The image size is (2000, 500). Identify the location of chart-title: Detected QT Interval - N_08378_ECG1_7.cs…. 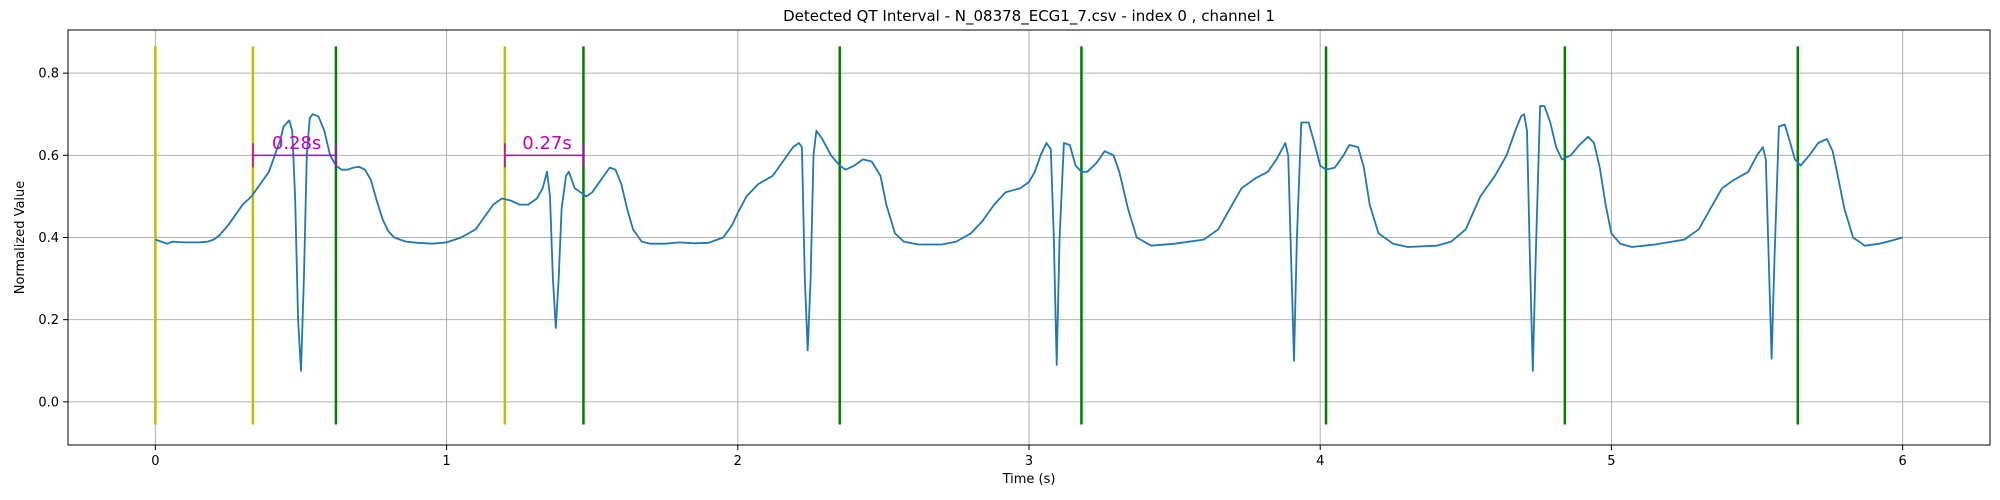
(1029, 16).